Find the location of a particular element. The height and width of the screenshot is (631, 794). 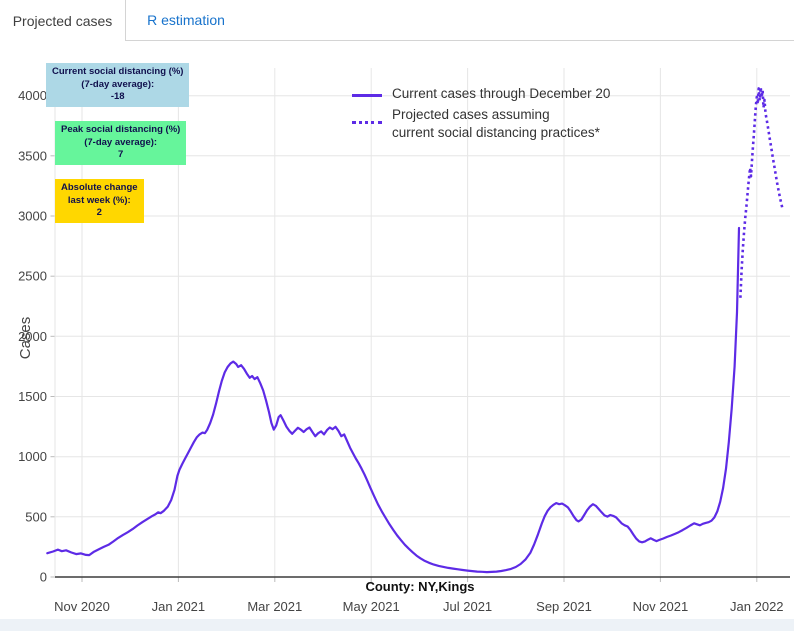

y-axis-title: Cases is located at coordinates (25, 338).